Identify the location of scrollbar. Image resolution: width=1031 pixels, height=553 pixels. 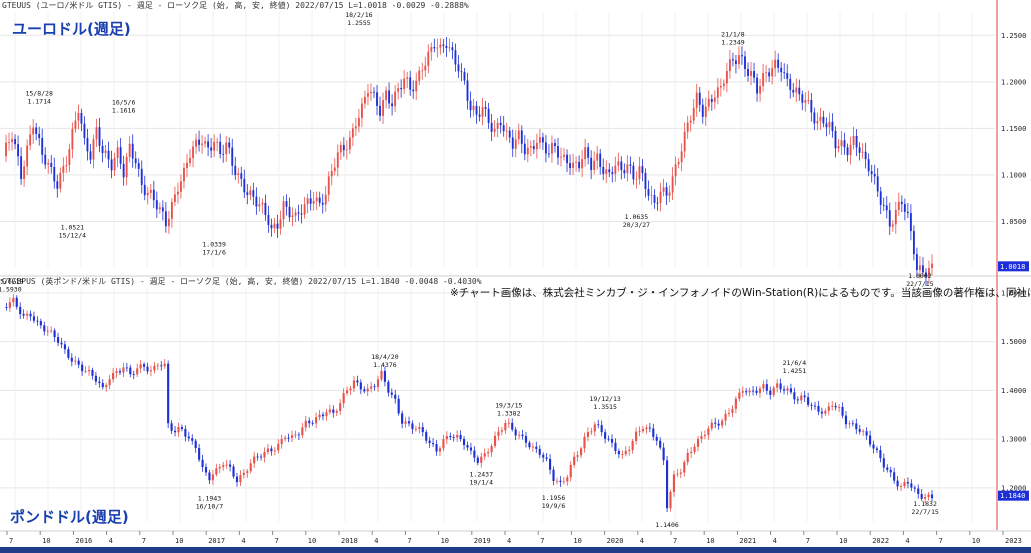
(515, 550).